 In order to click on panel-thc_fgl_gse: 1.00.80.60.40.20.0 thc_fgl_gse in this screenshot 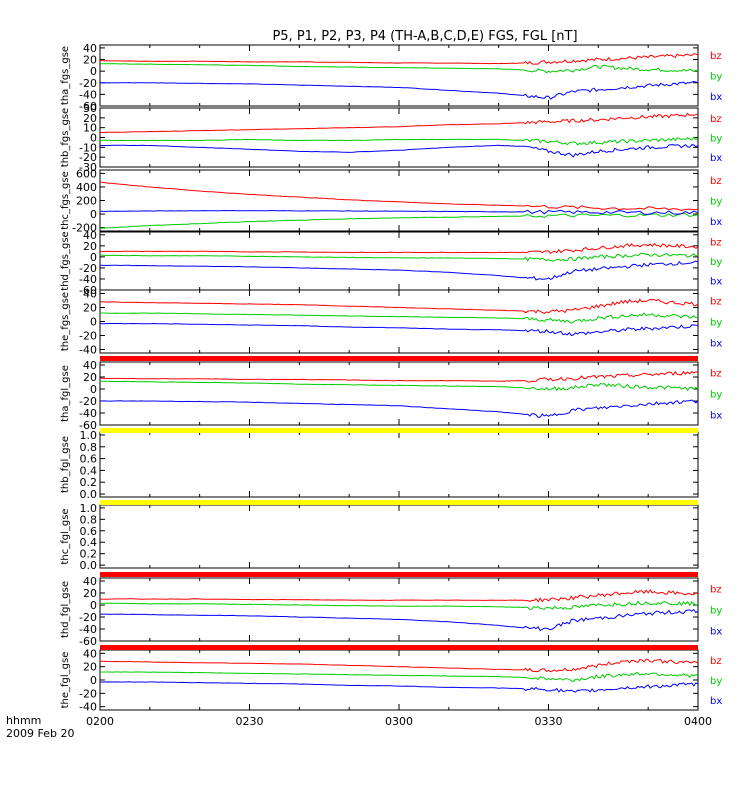, I will do `click(379, 537)`.